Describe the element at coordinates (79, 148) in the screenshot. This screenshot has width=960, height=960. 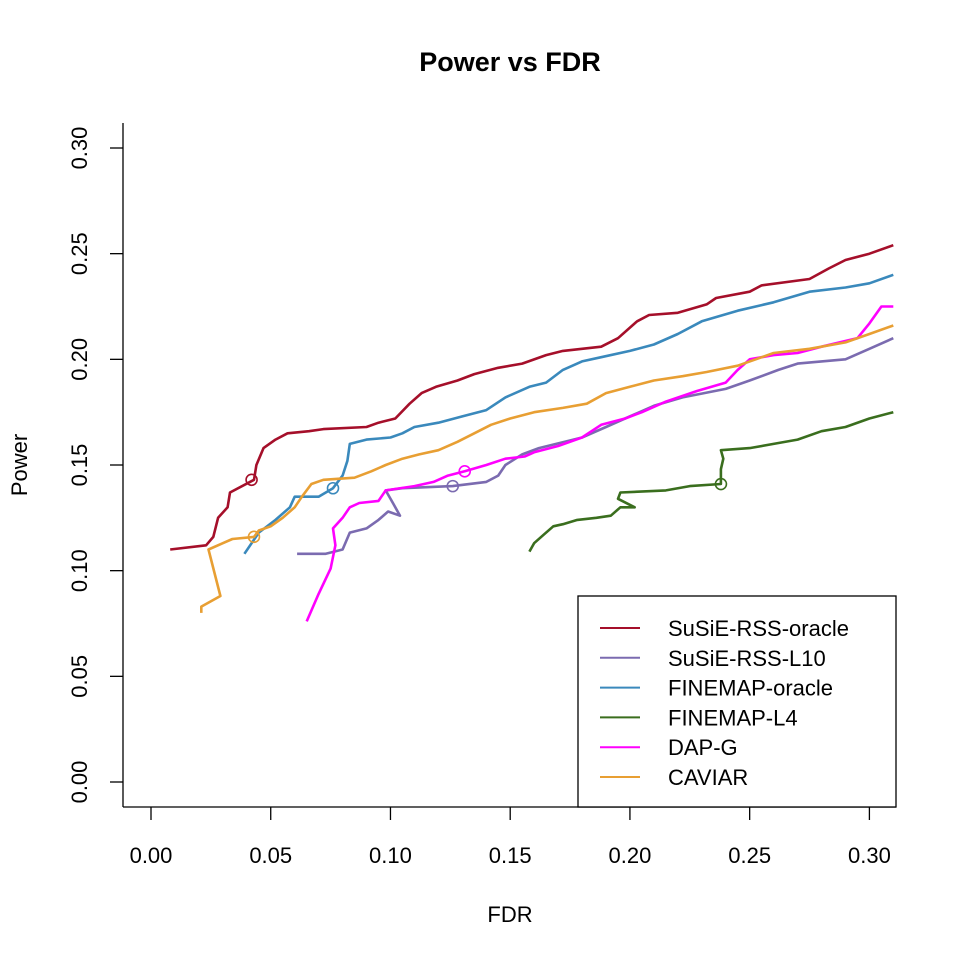
I see `y-tick-label: 0.30` at that location.